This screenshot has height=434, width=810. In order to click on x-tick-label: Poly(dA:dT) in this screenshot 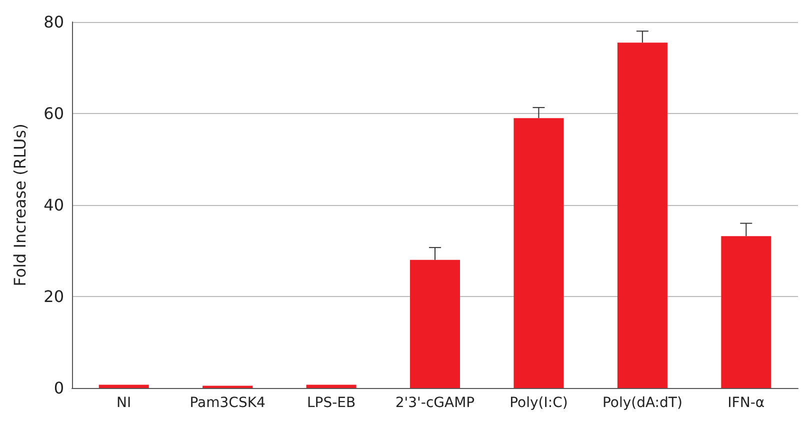, I will do `click(642, 403)`.